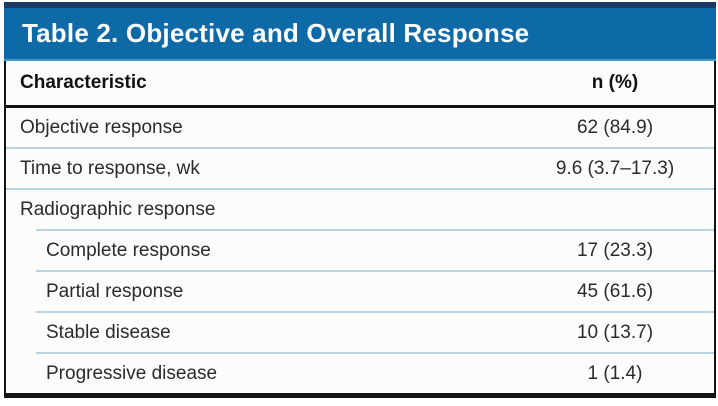 This screenshot has width=718, height=406. I want to click on row-label: Time to response, wk, so click(110, 168).